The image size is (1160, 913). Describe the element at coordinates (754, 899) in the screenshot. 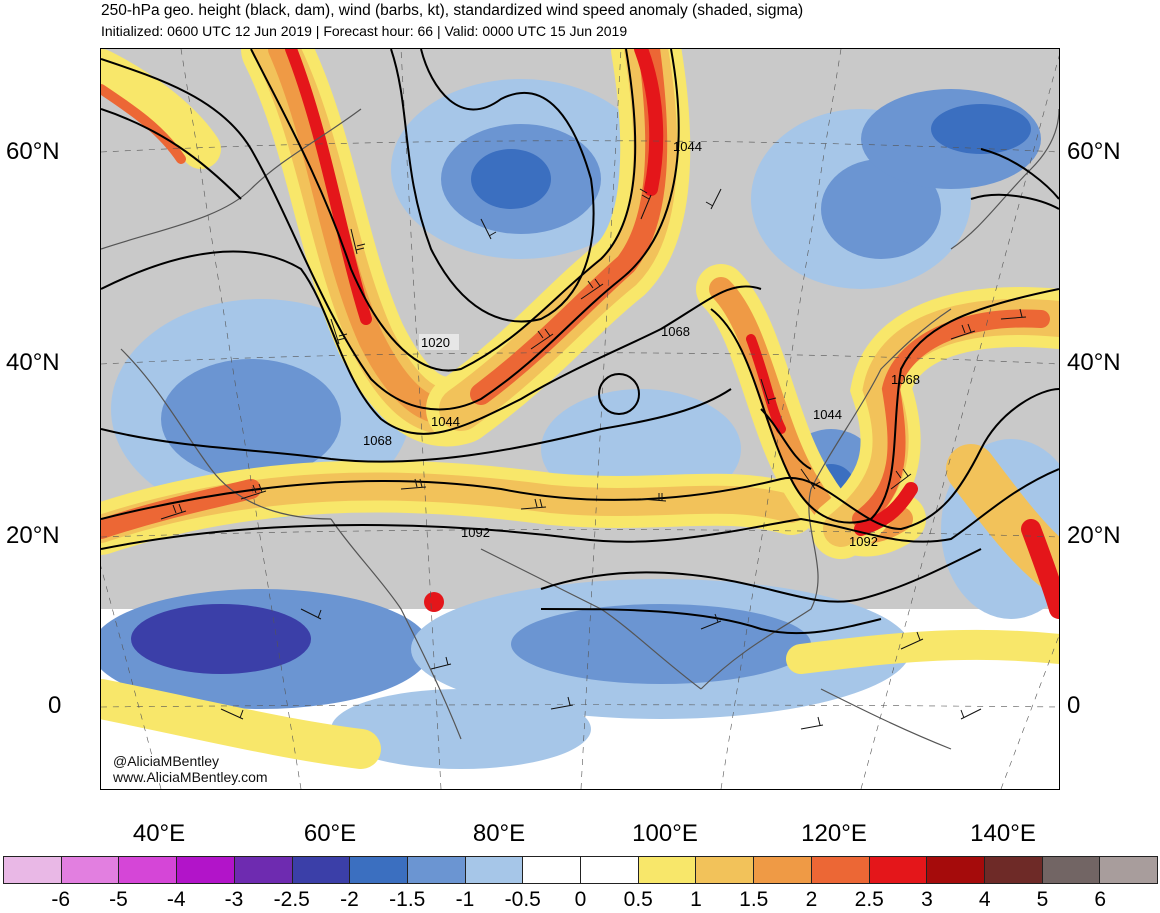

I see `colorbar-label: 1.5` at that location.